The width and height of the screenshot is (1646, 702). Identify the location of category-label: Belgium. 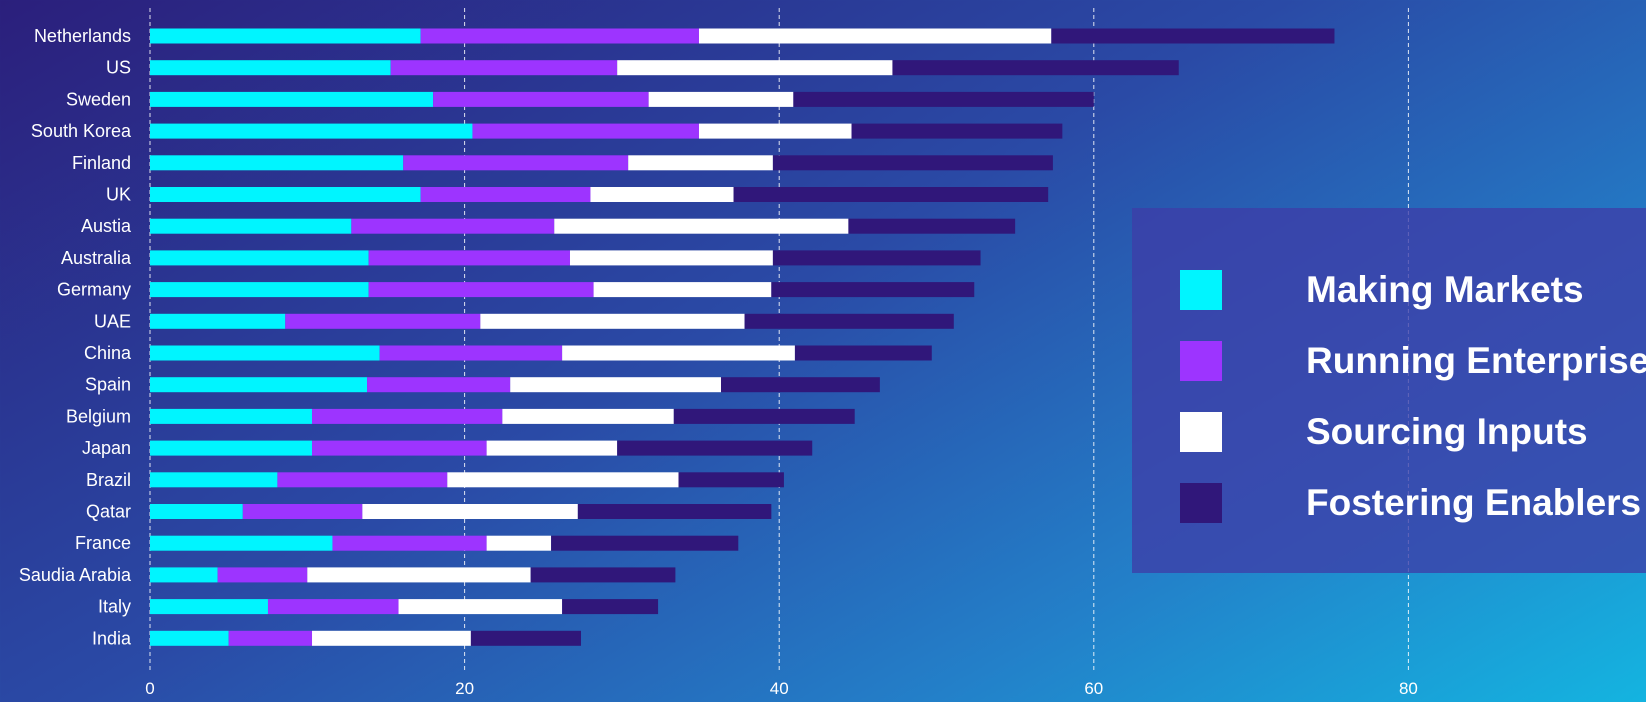
(98, 416).